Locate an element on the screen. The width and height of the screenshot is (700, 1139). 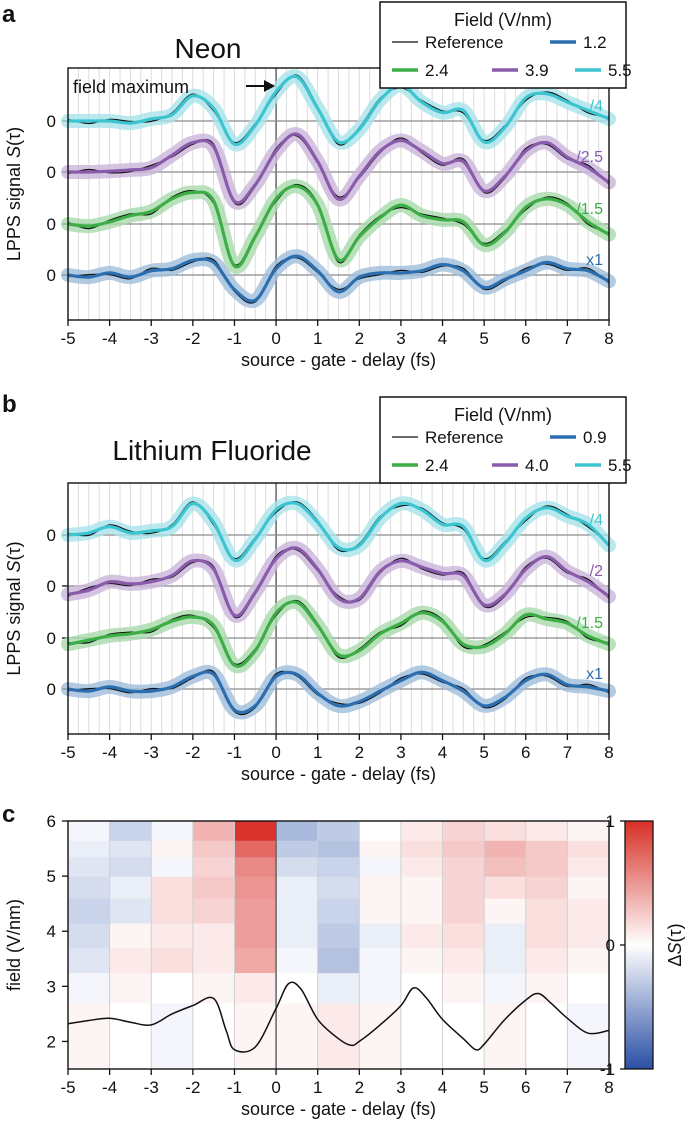
panel-letter: c is located at coordinates (8, 814).